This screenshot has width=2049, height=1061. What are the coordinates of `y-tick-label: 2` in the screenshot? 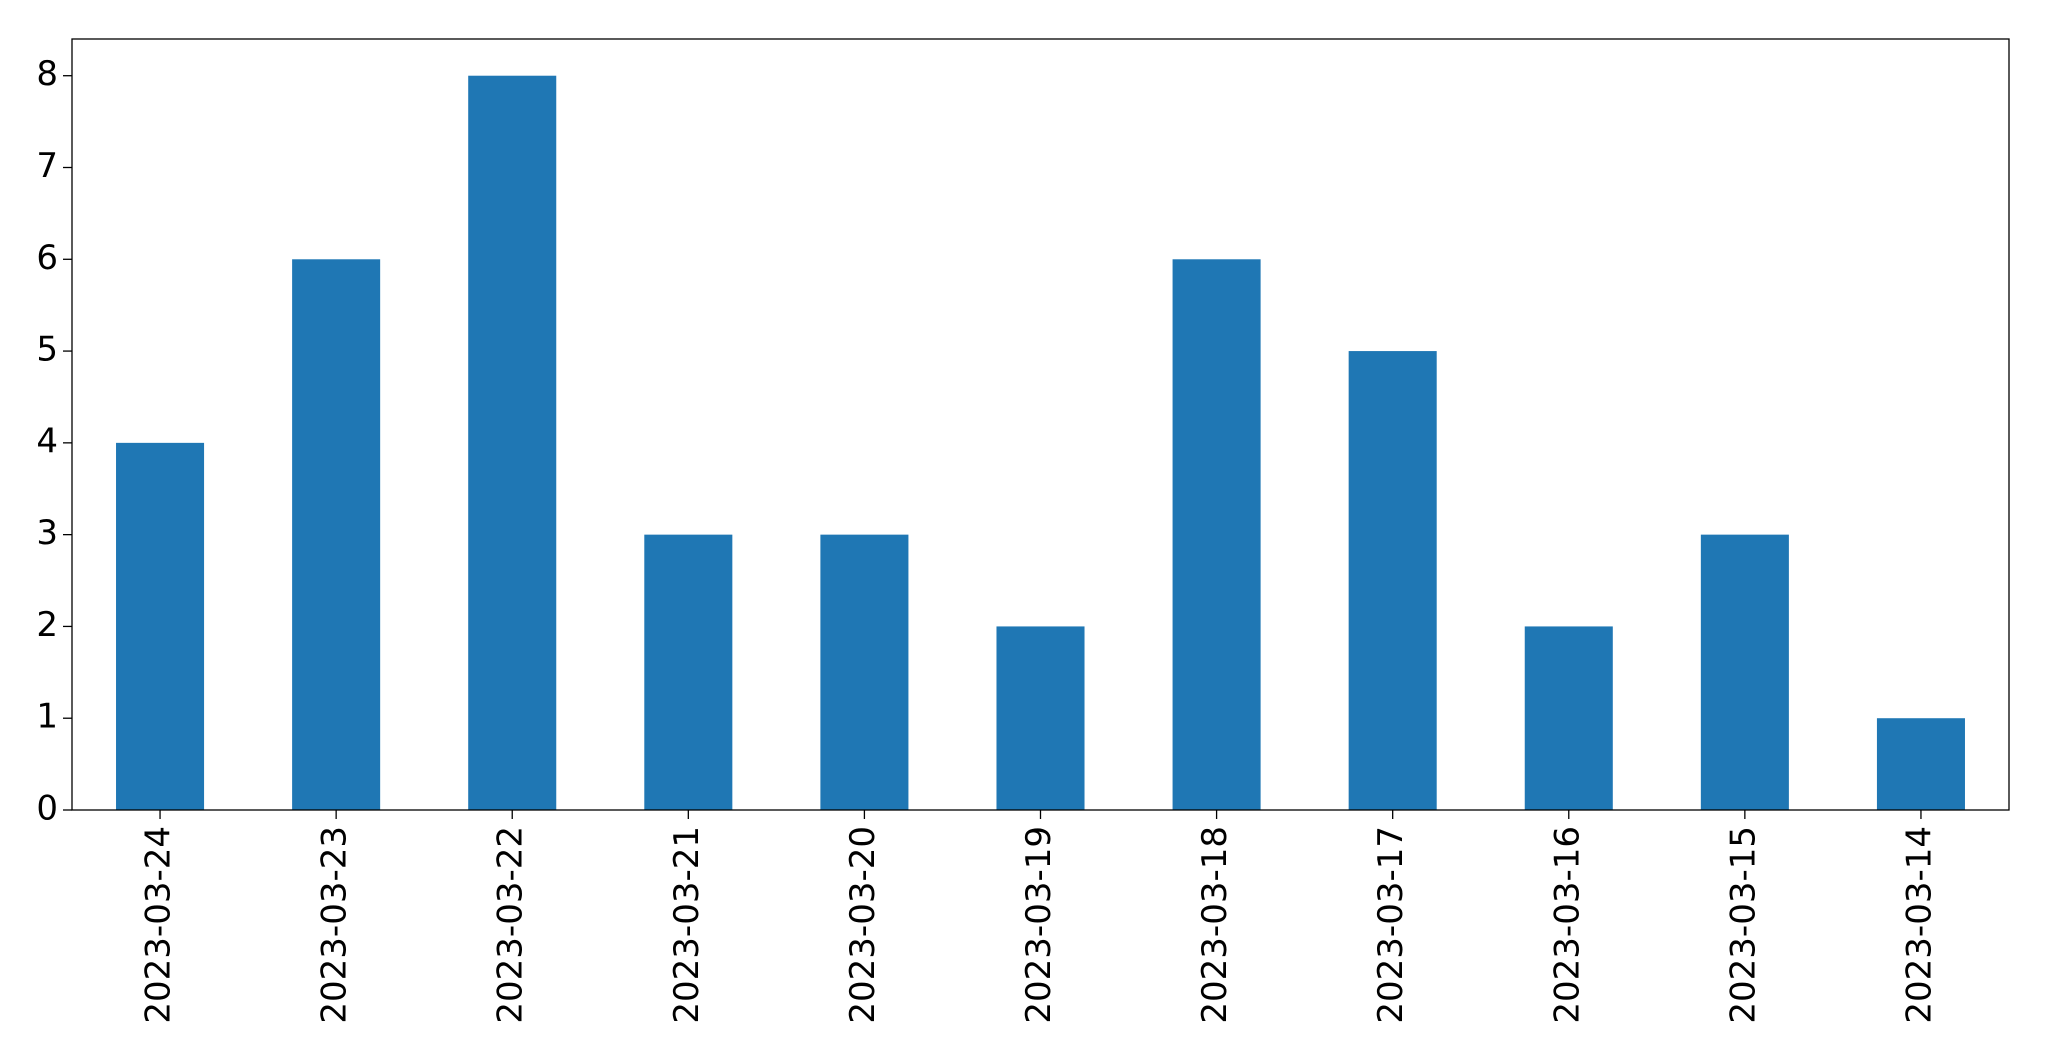 It's located at (47, 625).